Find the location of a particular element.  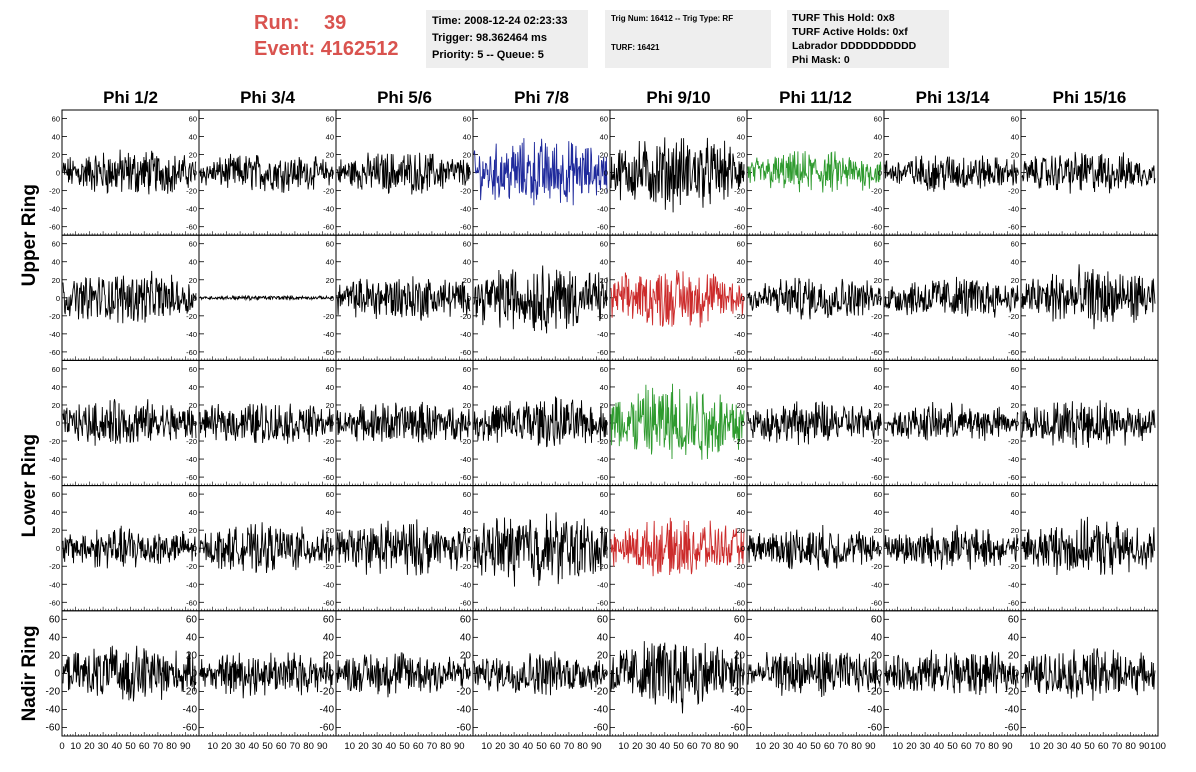

column-title: Phi 5/6 is located at coordinates (404, 97).